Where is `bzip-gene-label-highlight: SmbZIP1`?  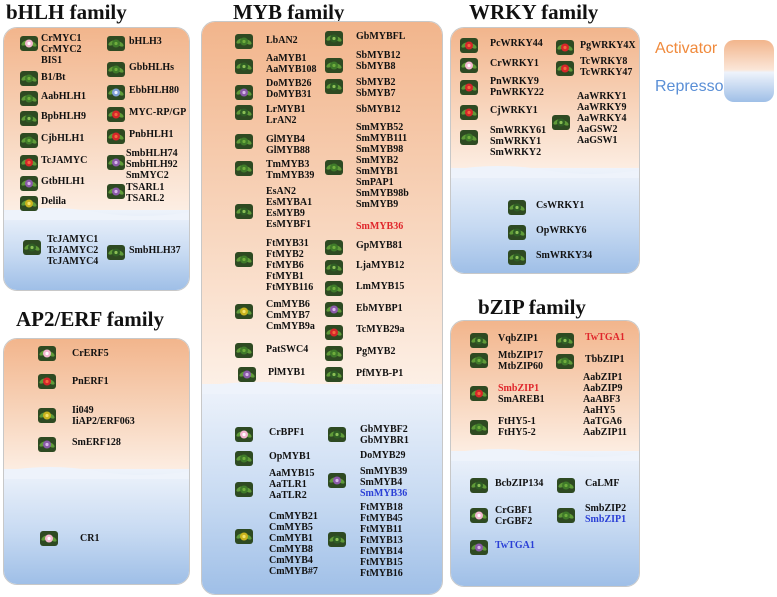
bzip-gene-label-highlight: SmbZIP1 is located at coordinates (606, 519).